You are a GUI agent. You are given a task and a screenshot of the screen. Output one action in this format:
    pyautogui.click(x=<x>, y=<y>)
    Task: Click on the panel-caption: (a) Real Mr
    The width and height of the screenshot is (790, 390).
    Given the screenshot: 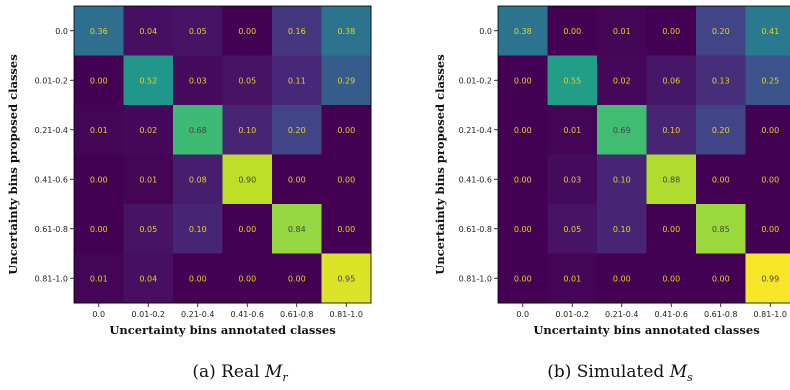 What is the action you would take?
    pyautogui.click(x=240, y=373)
    